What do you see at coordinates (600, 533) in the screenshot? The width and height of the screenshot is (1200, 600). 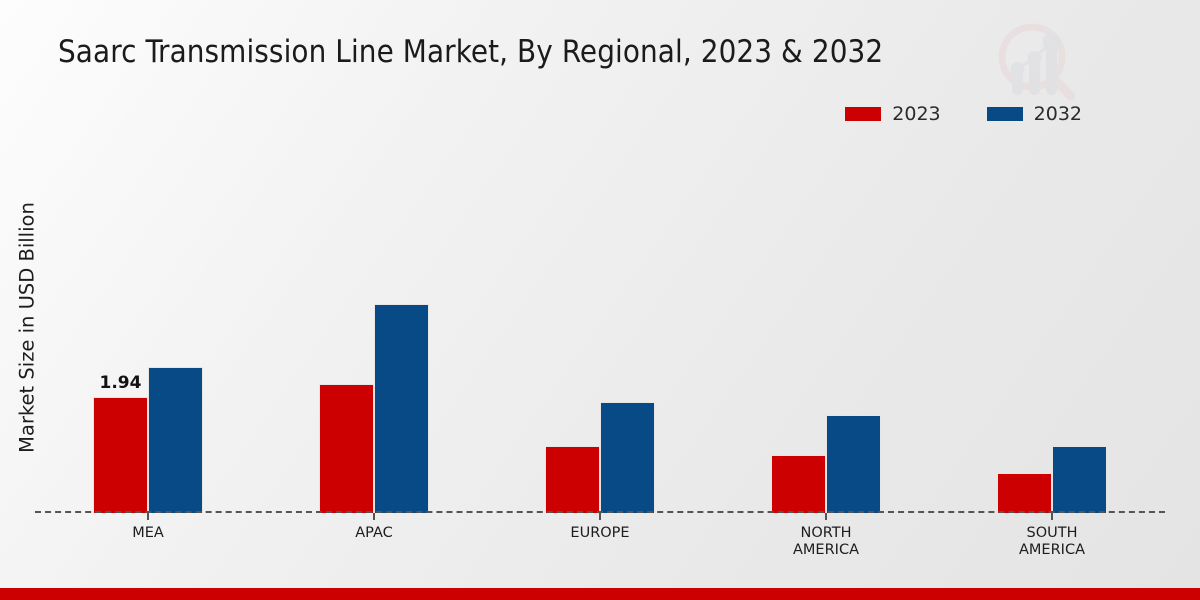 I see `x-axis-category-label: EUROPE` at bounding box center [600, 533].